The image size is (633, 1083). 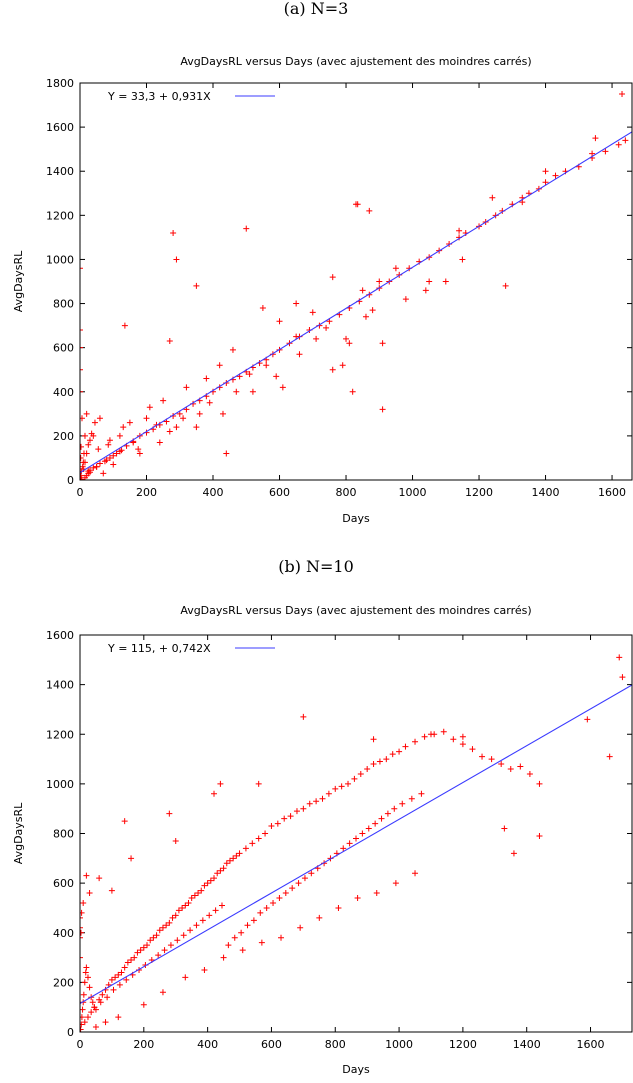 What do you see at coordinates (479, 492) in the screenshot?
I see `x-tick-label: 1200` at bounding box center [479, 492].